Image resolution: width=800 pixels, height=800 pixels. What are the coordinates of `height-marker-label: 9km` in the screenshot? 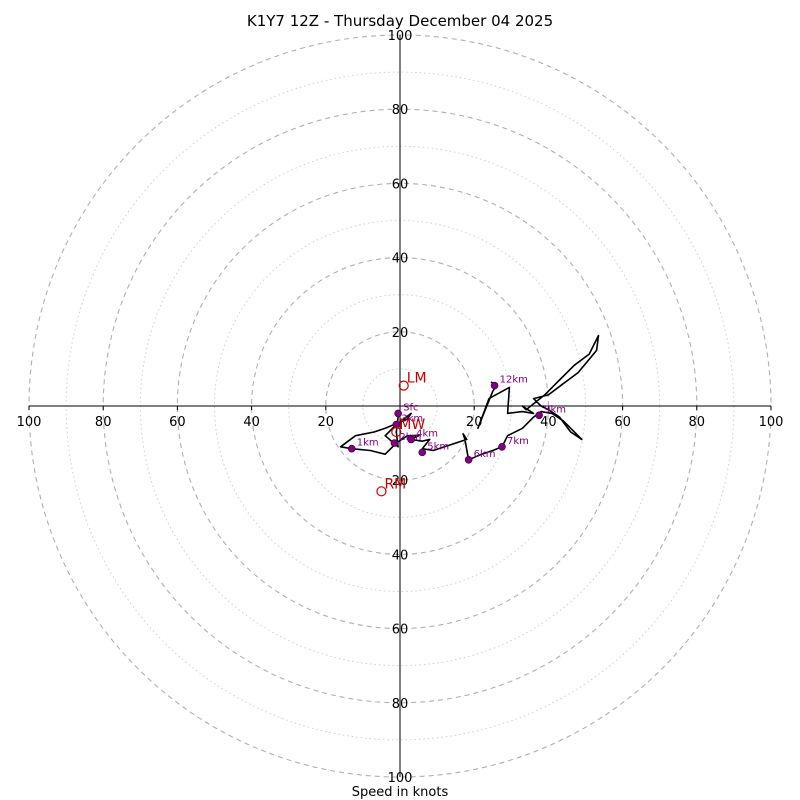 It's located at (555, 409).